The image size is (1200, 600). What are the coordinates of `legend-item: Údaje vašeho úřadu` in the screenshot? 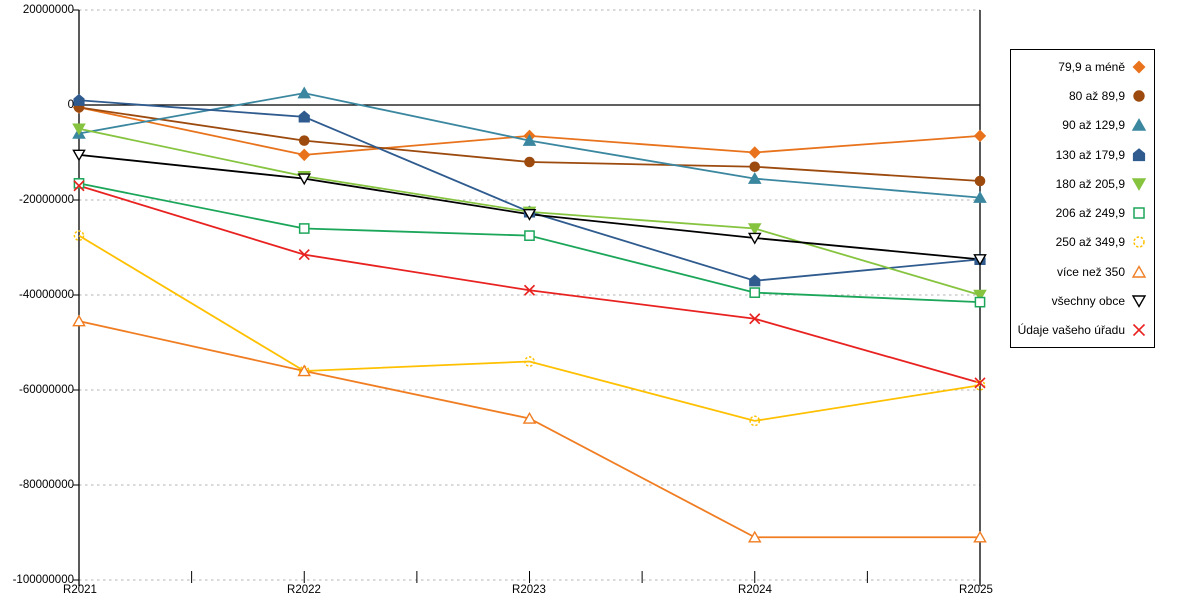 It's located at (1081, 330).